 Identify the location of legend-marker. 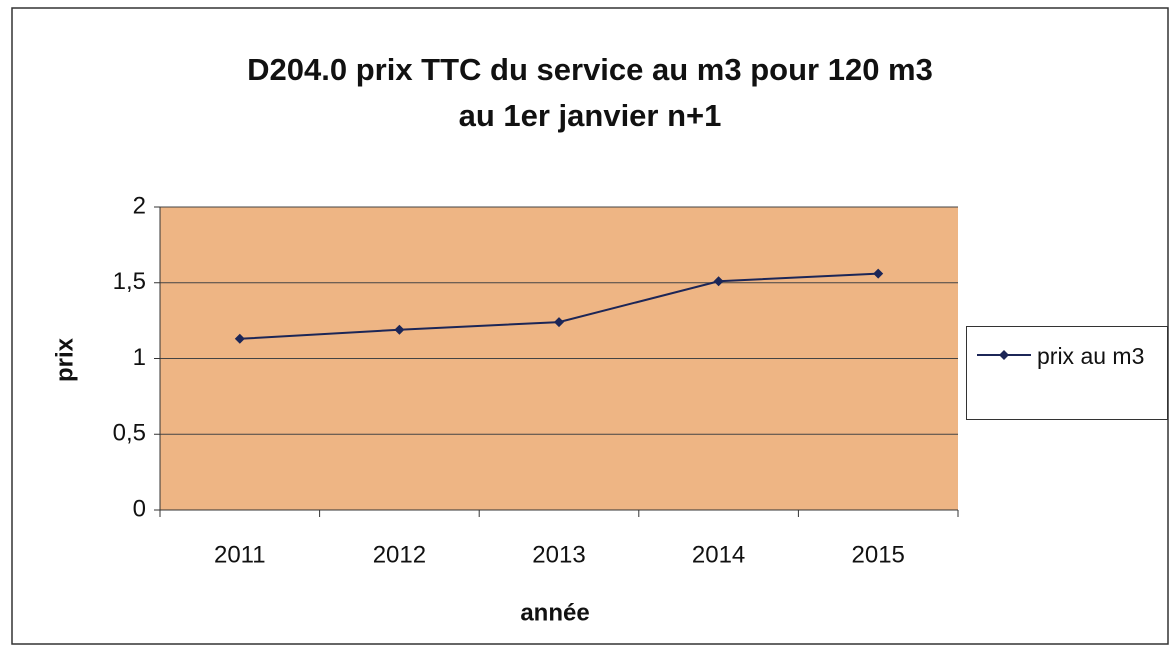
(1004, 355).